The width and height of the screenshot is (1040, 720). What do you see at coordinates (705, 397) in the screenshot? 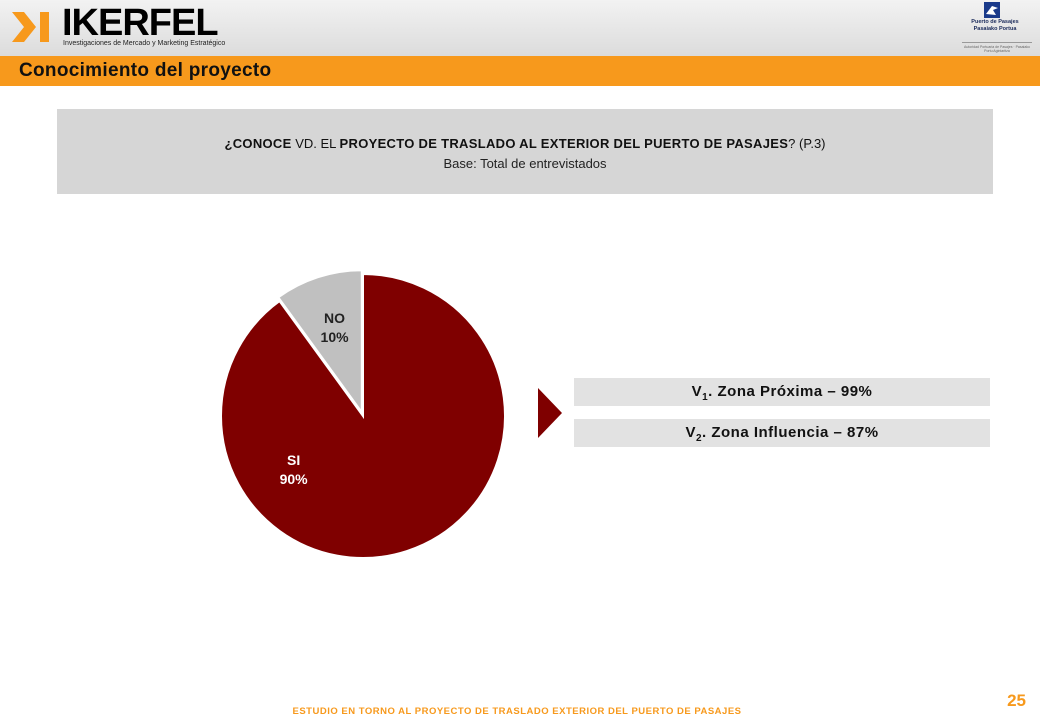
I see `zone-proxima-sub: 1` at bounding box center [705, 397].